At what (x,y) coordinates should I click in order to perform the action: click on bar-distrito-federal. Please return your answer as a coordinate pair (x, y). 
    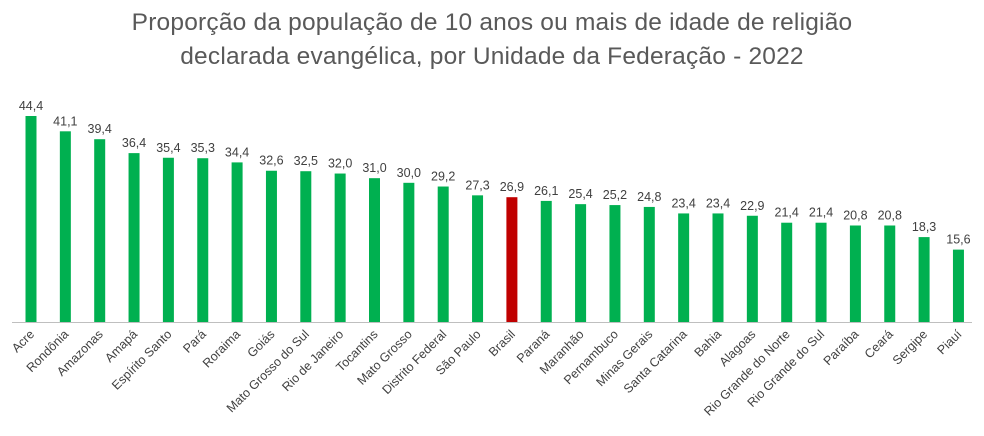
    Looking at the image, I should click on (443, 254).